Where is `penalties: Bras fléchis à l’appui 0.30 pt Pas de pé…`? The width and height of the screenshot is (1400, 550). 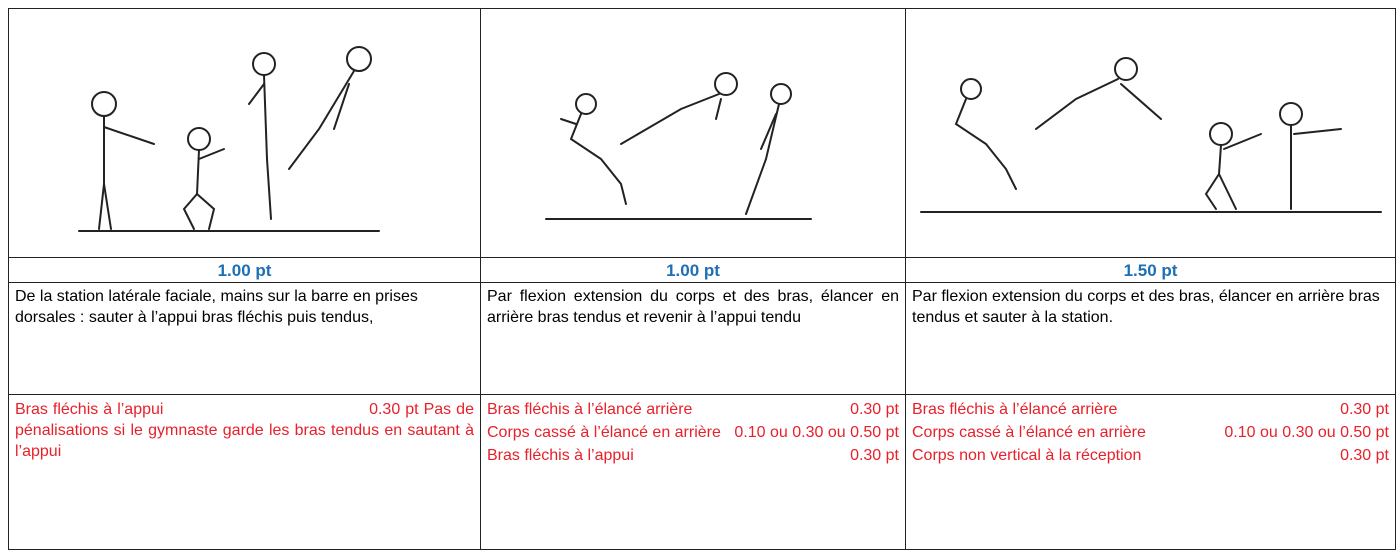 penalties: Bras fléchis à l’appui 0.30 pt Pas de pé… is located at coordinates (244, 472).